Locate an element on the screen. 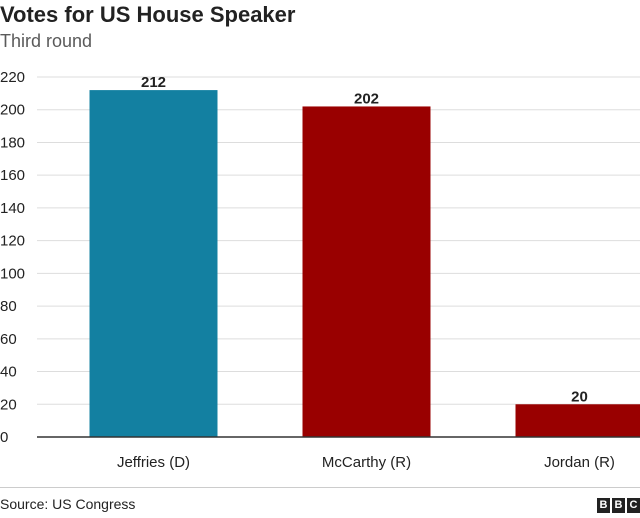 Image resolution: width=640 pixels, height=518 pixels. y-tick-label: 60 is located at coordinates (8, 339).